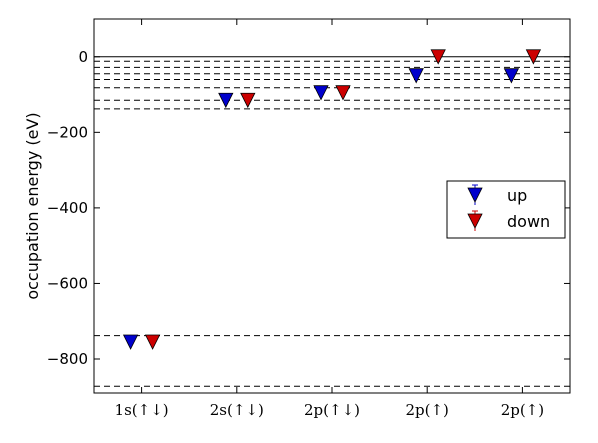 The height and width of the screenshot is (443, 598). I want to click on legend-box, so click(506, 209).